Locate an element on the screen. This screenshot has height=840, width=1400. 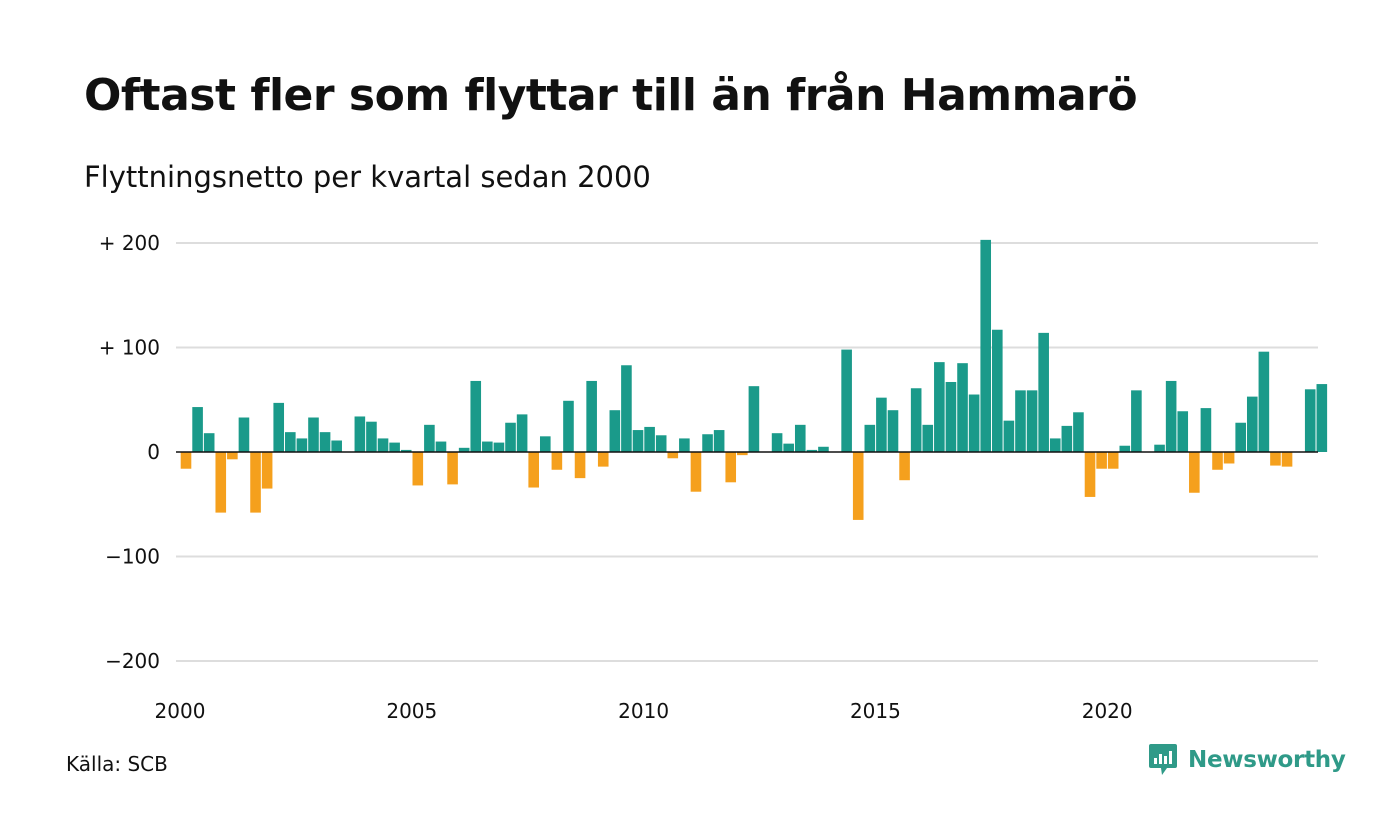
y-tick-label: + 200 is located at coordinates (129, 243).